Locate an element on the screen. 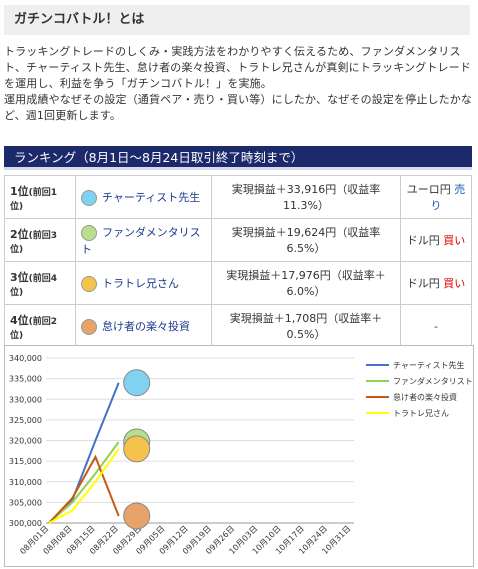  name-cell: チャーティスト先生 is located at coordinates (143, 197).